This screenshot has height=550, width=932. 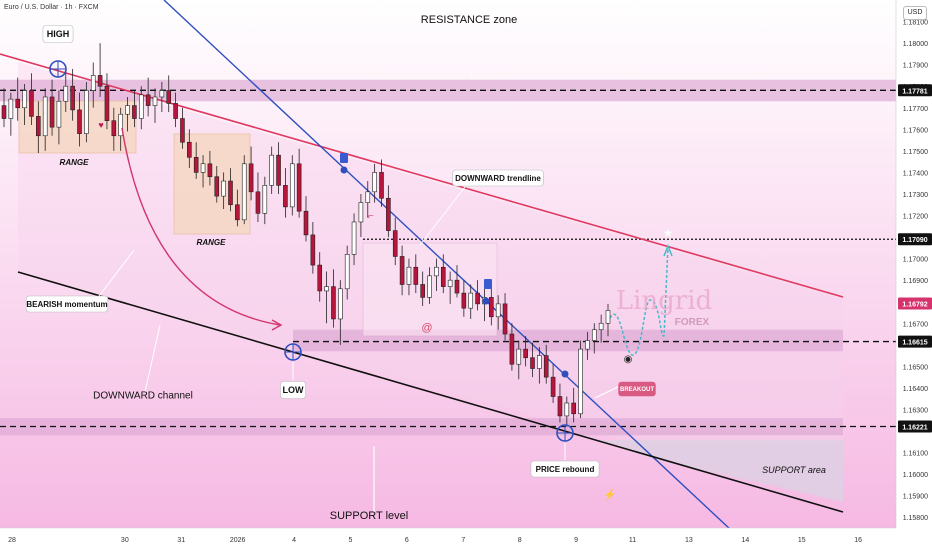 What do you see at coordinates (471, 73) in the screenshot?
I see `down-circle-icon: ↓` at bounding box center [471, 73].